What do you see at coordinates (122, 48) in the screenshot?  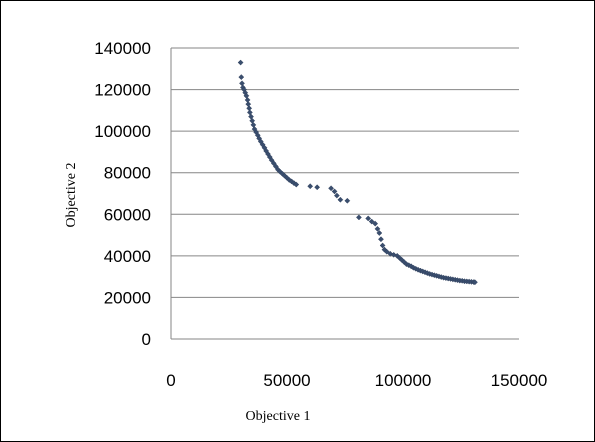 I see `y-tick-label: 140000` at bounding box center [122, 48].